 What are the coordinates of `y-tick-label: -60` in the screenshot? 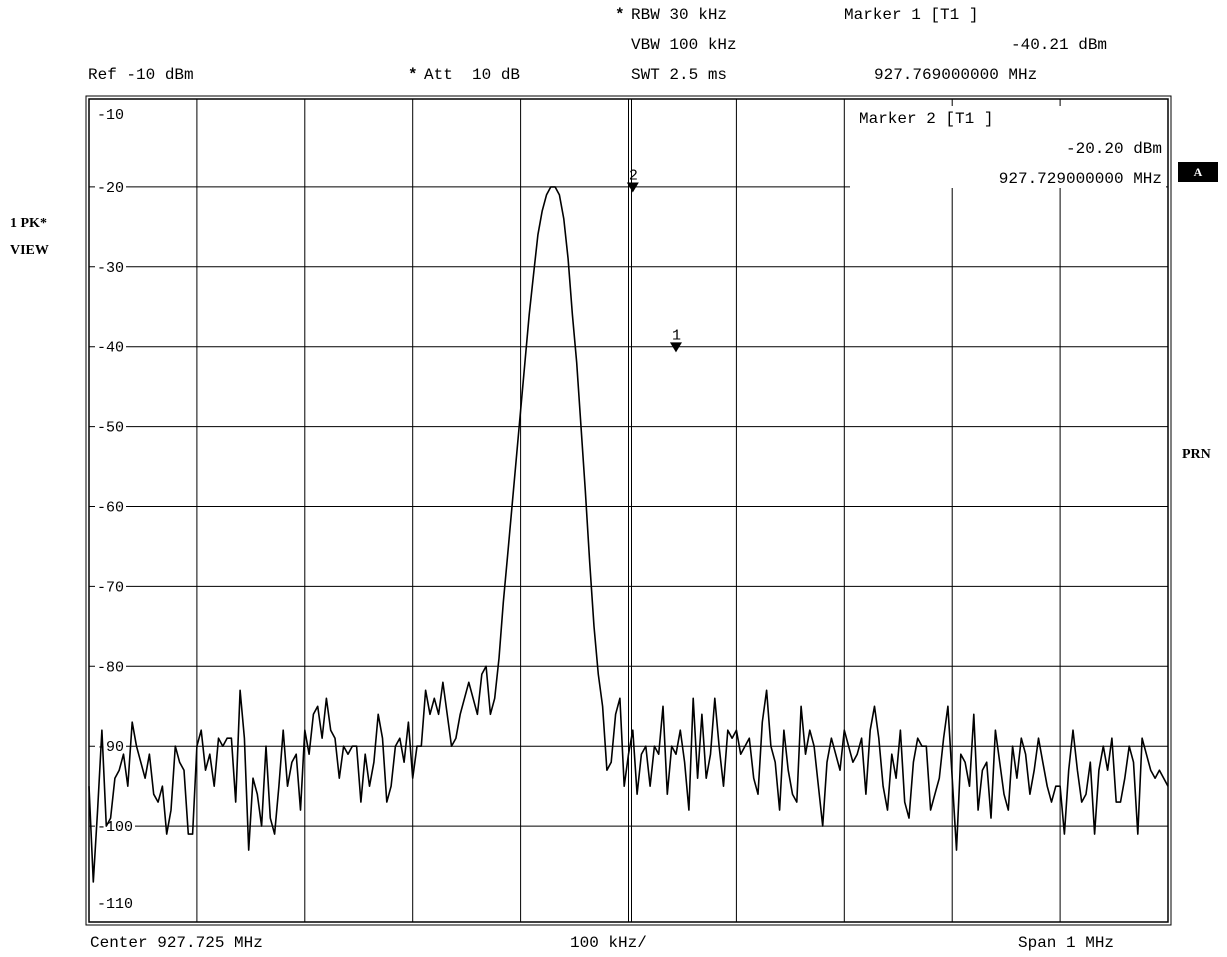 It's located at (110, 508).